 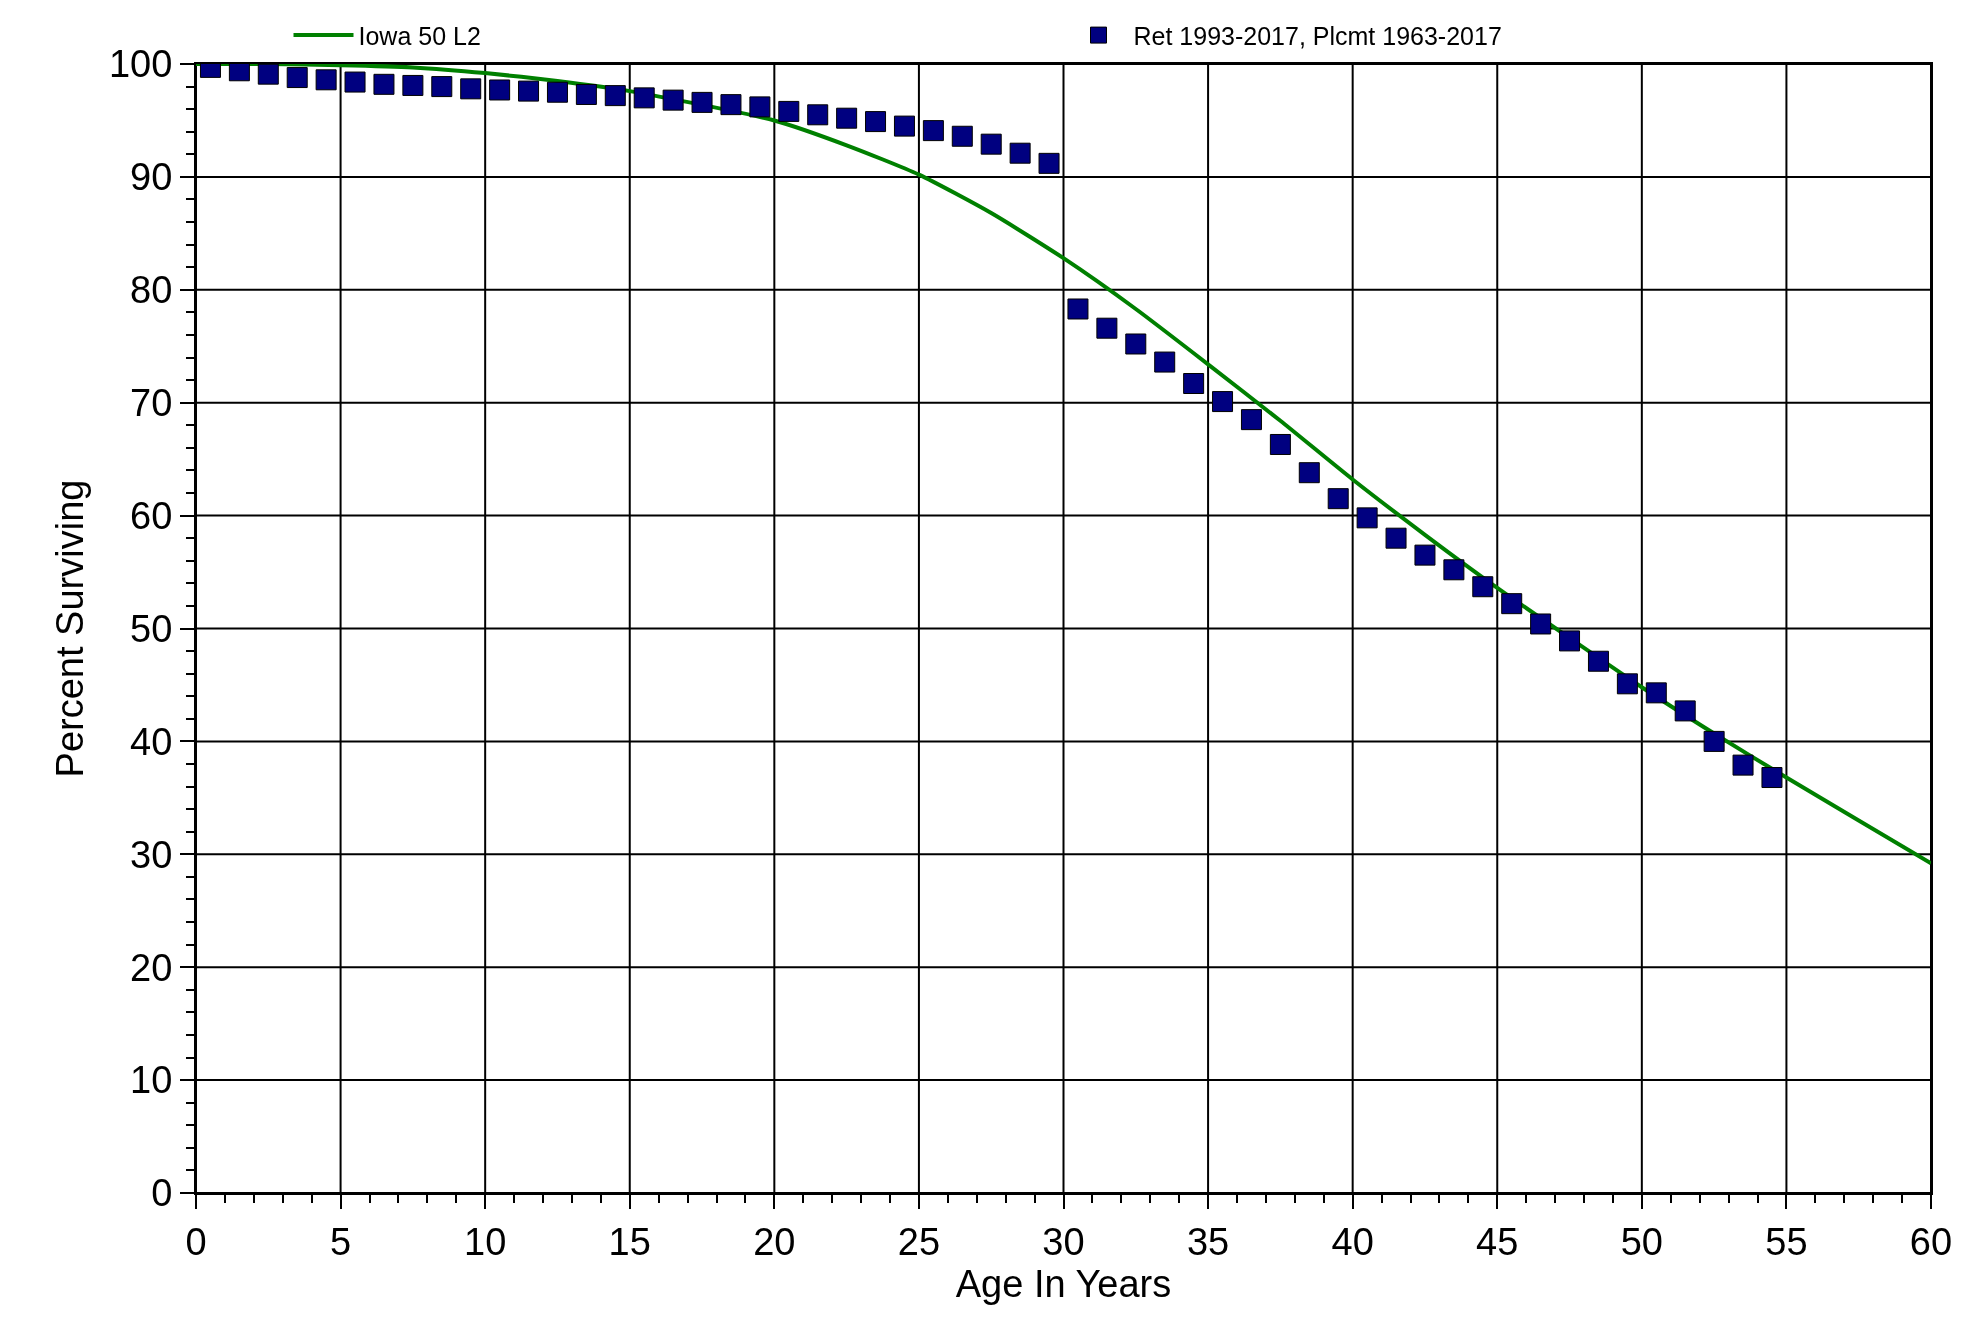 I want to click on legend-label: Ret 1993-2017, Plcmt 1963-2017, so click(x=1317, y=35).